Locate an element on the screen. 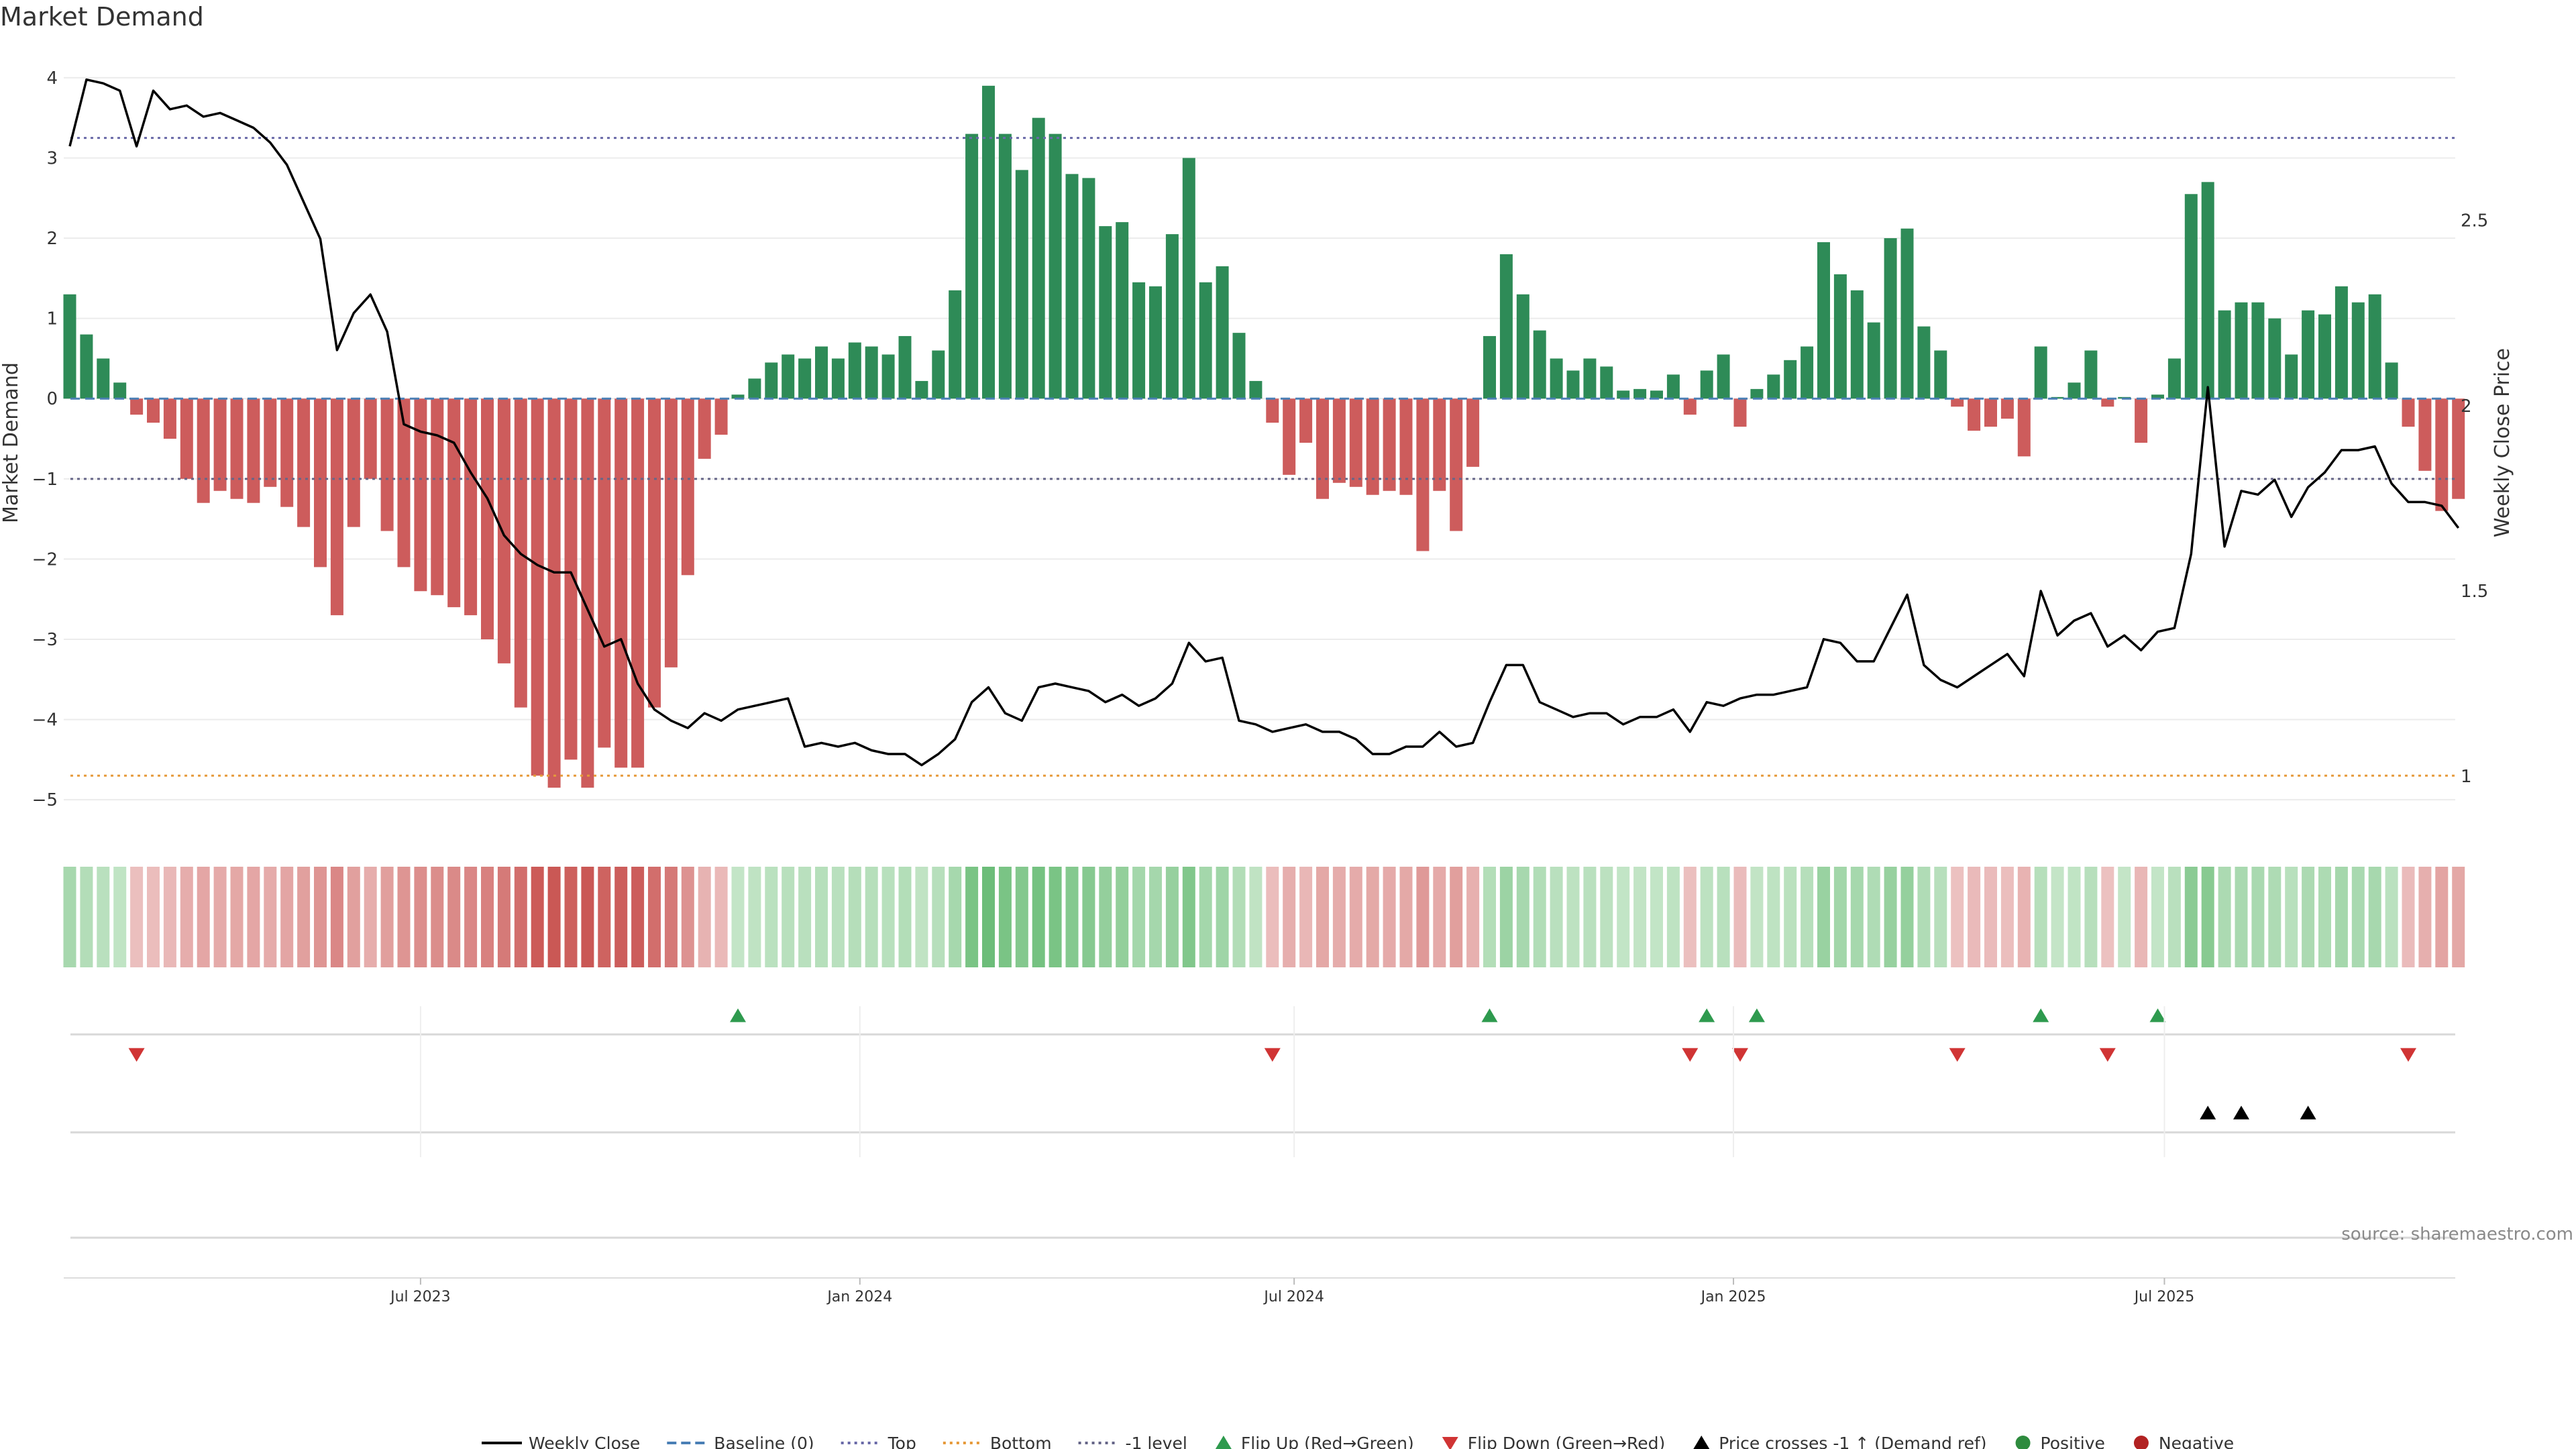  y2-tick-label: 2.5 is located at coordinates (2474, 221).